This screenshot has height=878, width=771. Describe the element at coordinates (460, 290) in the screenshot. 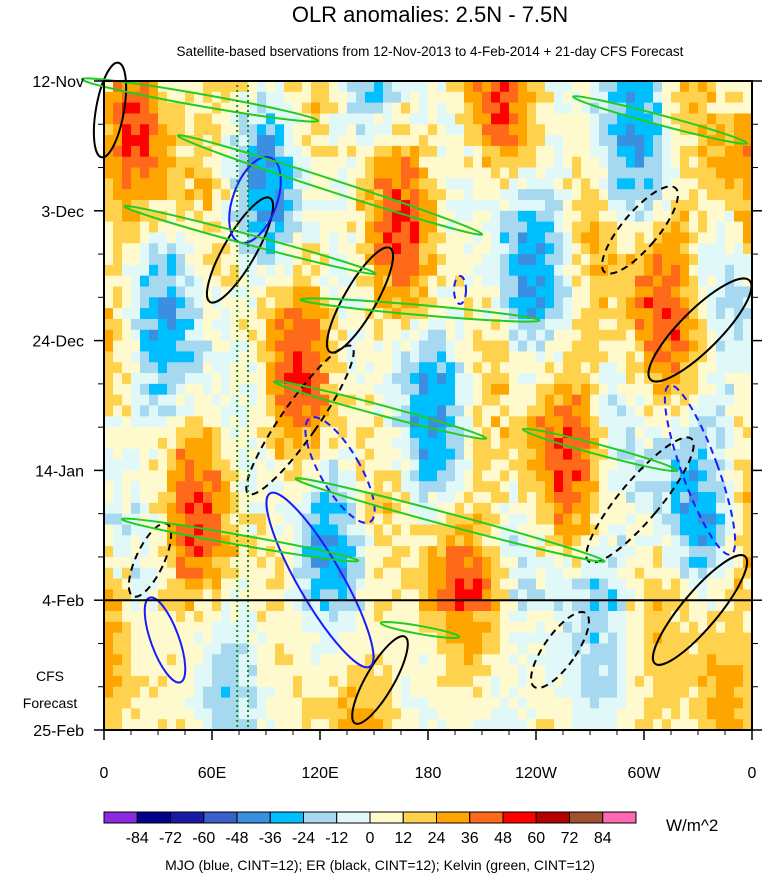

I see `mjo-contour` at that location.